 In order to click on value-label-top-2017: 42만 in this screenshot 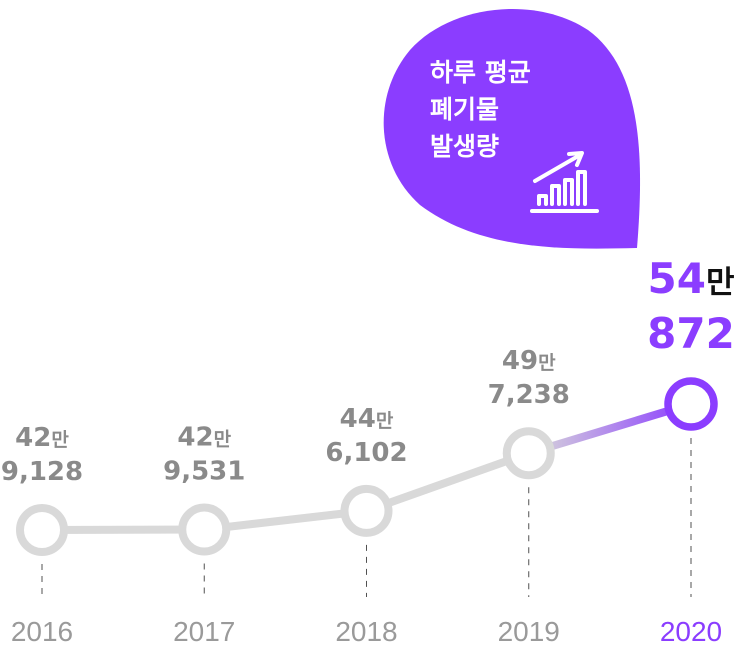, I will do `click(204, 438)`.